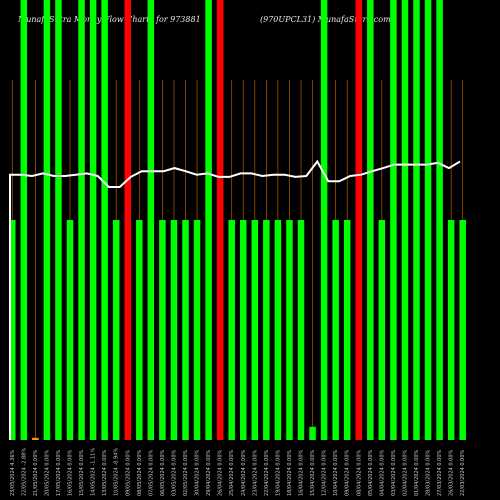 This screenshot has width=500, height=500. I want to click on x-tick-label: 15/04/2024 0.00%, so click(313, 472).